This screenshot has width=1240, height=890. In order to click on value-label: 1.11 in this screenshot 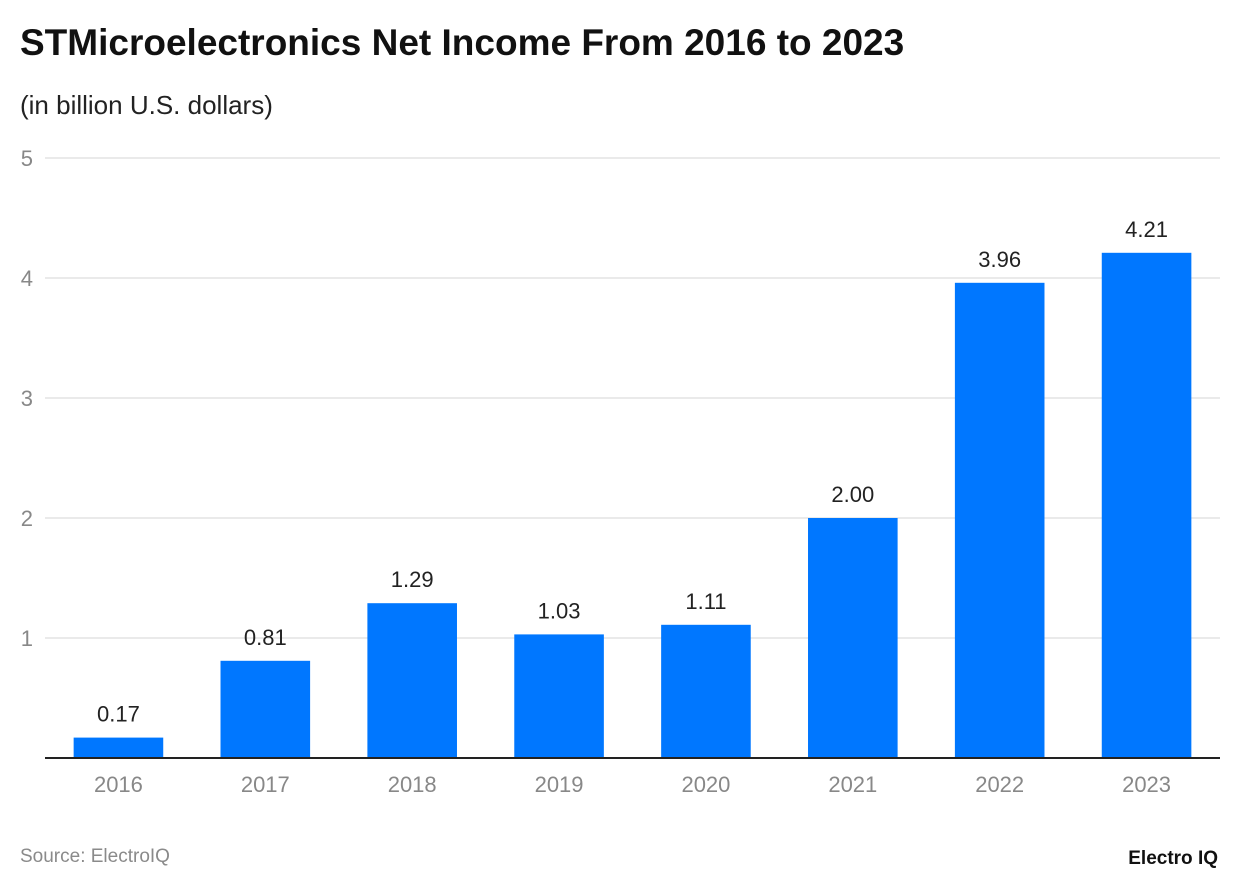, I will do `click(705, 601)`.